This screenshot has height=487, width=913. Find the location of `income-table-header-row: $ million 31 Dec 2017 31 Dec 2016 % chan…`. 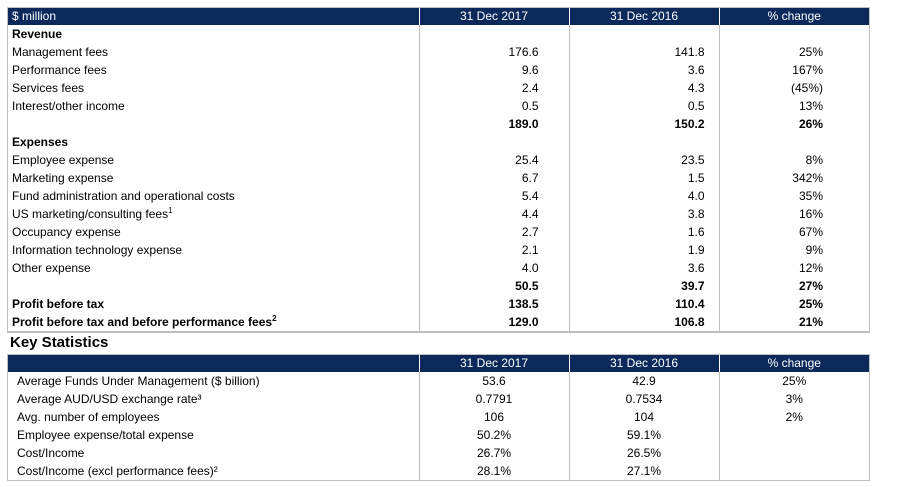

income-table-header-row: $ million 31 Dec 2017 31 Dec 2016 % chan… is located at coordinates (438, 16).